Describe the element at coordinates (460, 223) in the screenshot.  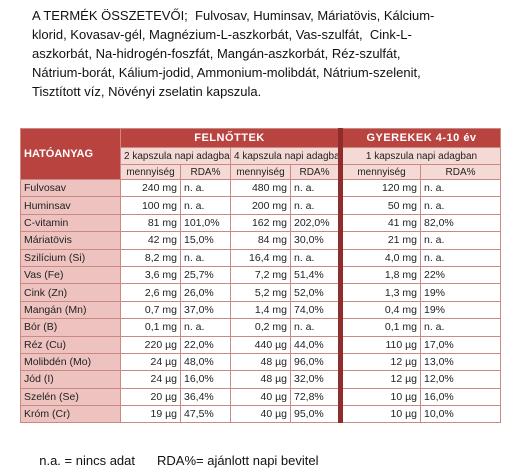
I see `cell: 82,0%` at that location.